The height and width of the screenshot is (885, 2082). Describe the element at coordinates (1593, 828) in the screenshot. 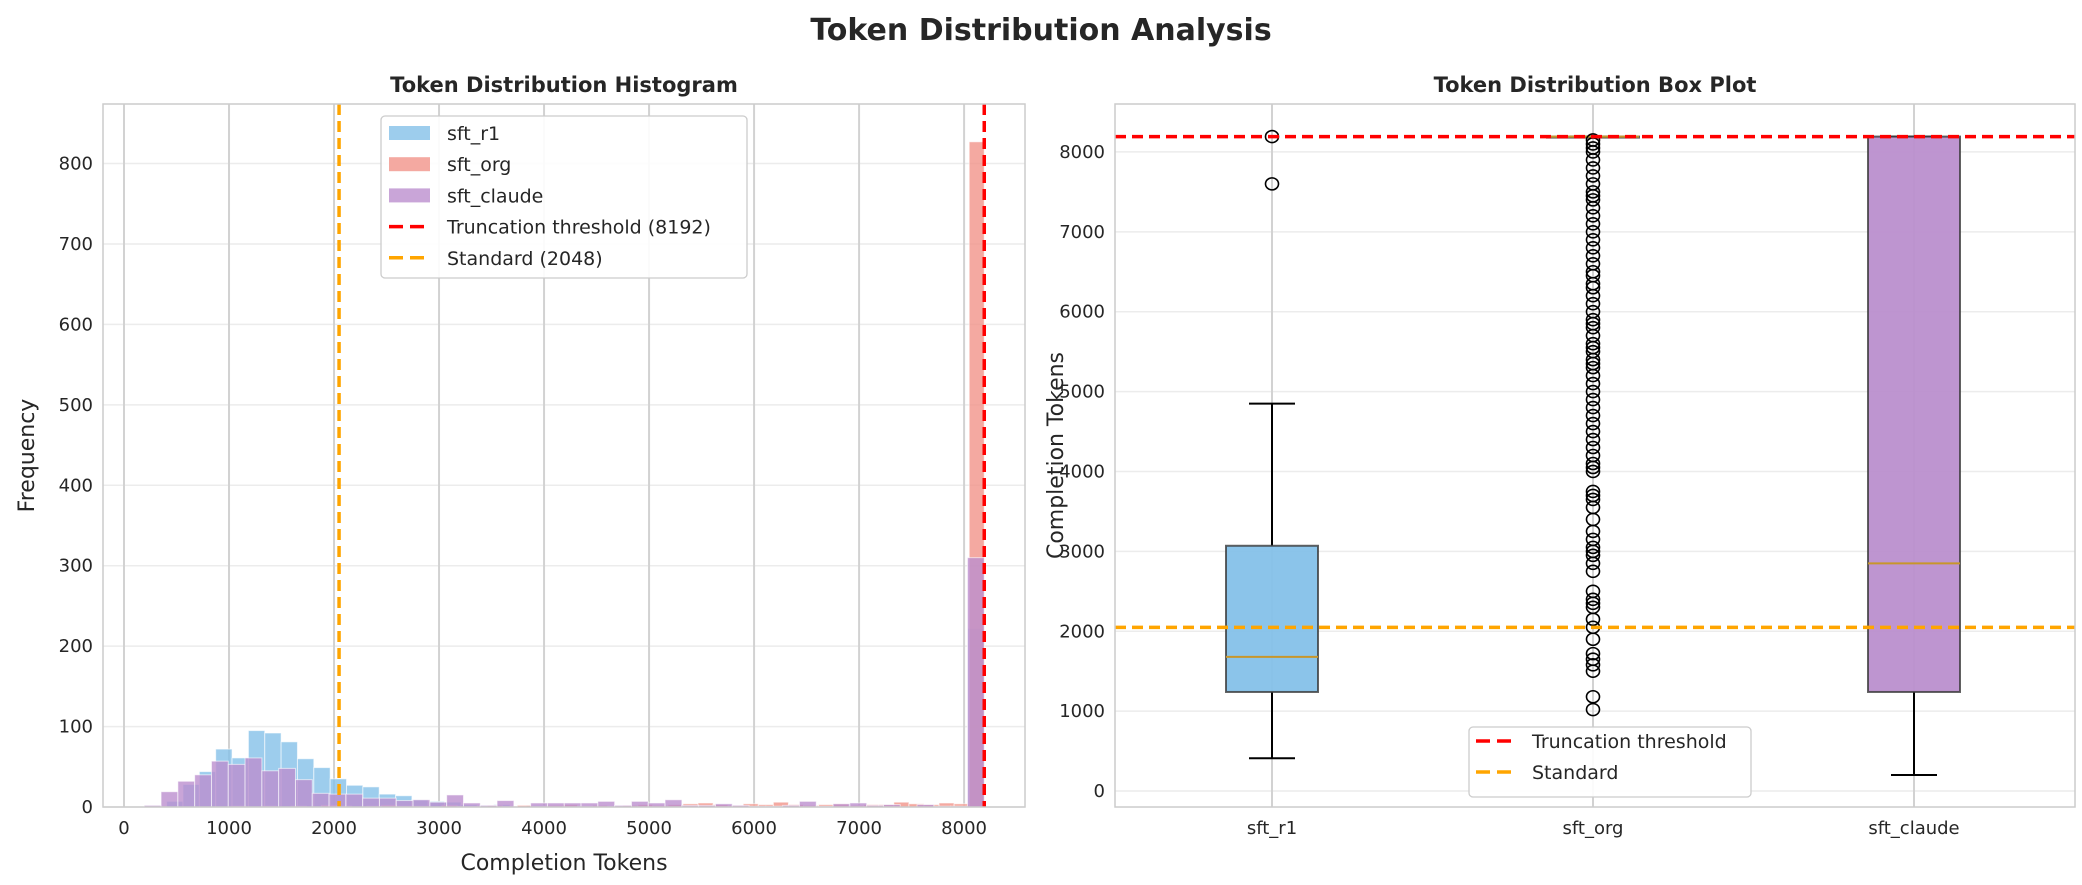

I see `x-tick-label: sft_org` at that location.